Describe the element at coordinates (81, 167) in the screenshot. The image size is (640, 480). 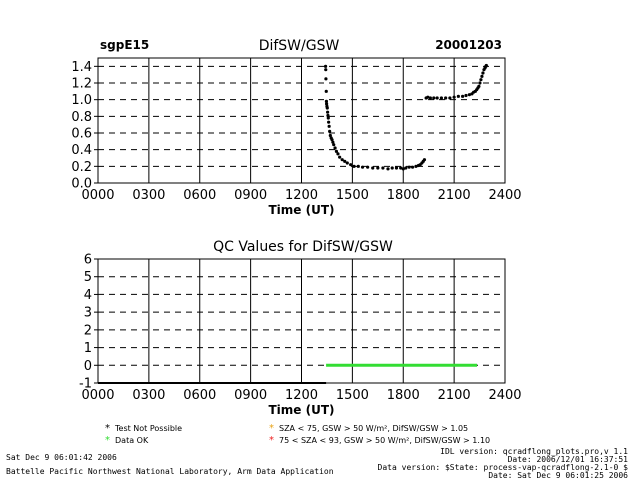
I see `y-tick-label: 0.2` at that location.